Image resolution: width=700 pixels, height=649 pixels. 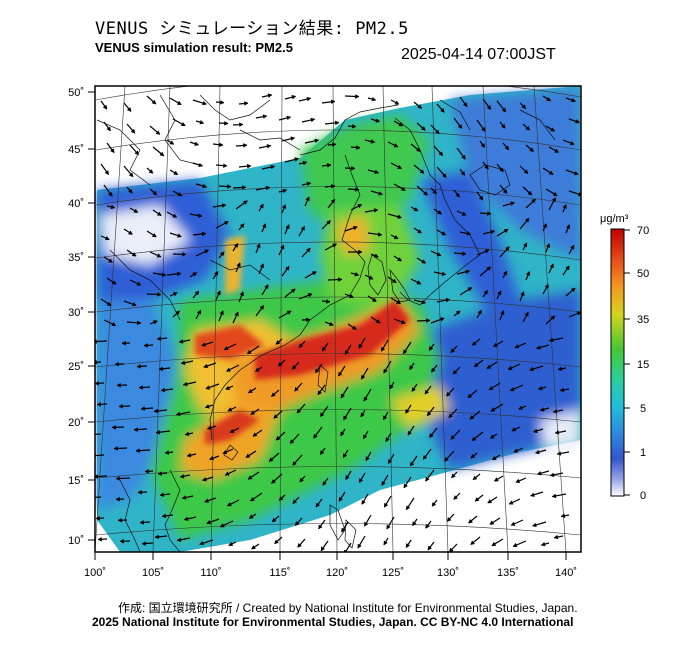 What do you see at coordinates (508, 573) in the screenshot?
I see `lon-tick-135: 135˚` at bounding box center [508, 573].